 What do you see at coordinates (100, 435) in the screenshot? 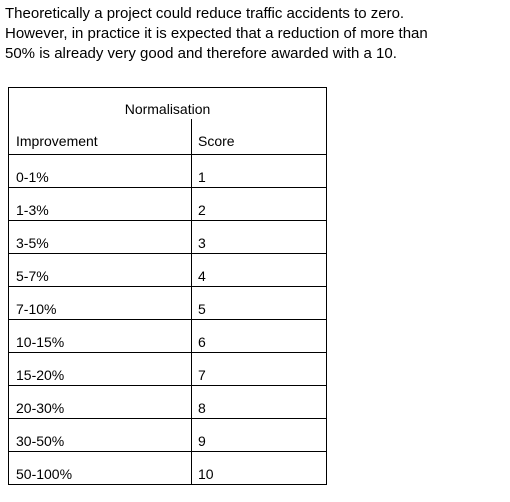
I see `improvement-cell: 30-50%` at bounding box center [100, 435].